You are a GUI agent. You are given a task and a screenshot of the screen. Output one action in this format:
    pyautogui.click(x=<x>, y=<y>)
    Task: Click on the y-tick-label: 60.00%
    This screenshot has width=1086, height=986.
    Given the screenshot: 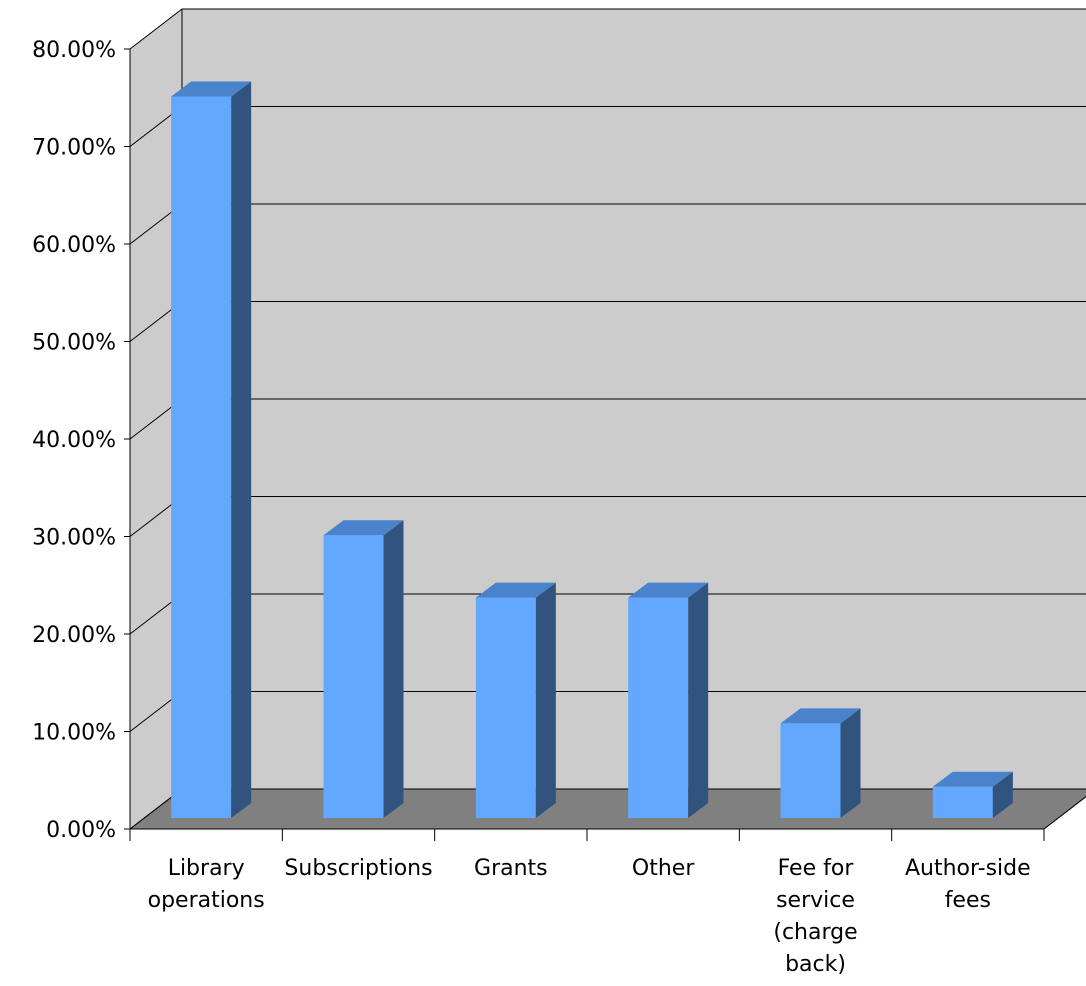 What is the action you would take?
    pyautogui.click(x=74, y=245)
    